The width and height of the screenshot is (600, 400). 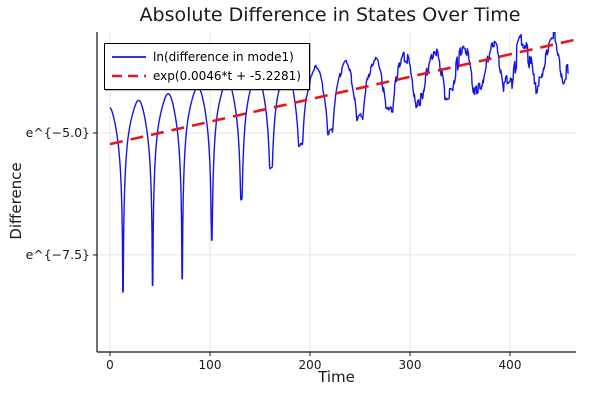 What do you see at coordinates (58, 254) in the screenshot?
I see `y-tick-label: e^{−7.5}` at bounding box center [58, 254].